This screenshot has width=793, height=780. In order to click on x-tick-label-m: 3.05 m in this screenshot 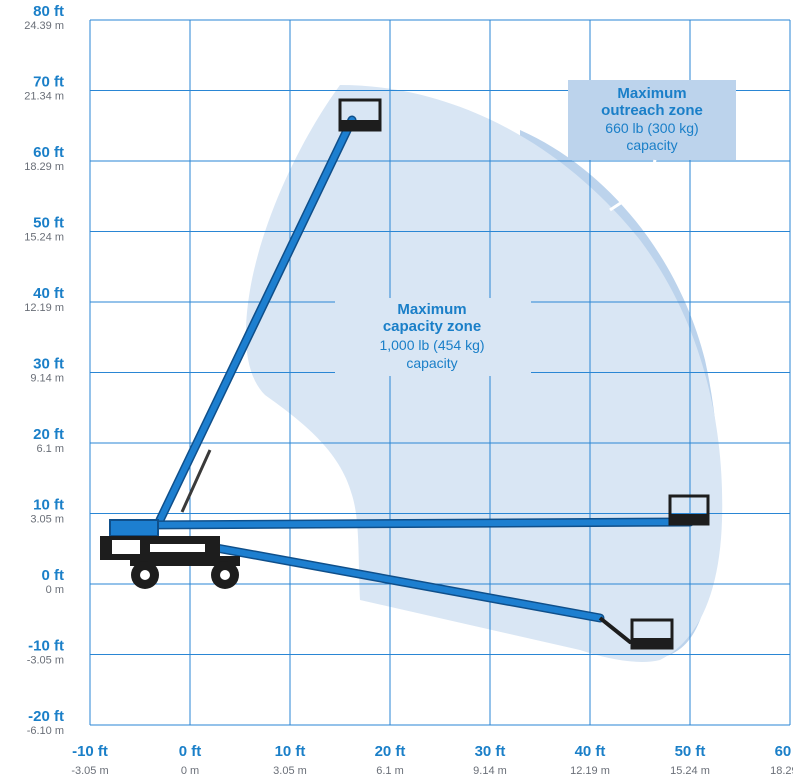, I will do `click(290, 771)`.